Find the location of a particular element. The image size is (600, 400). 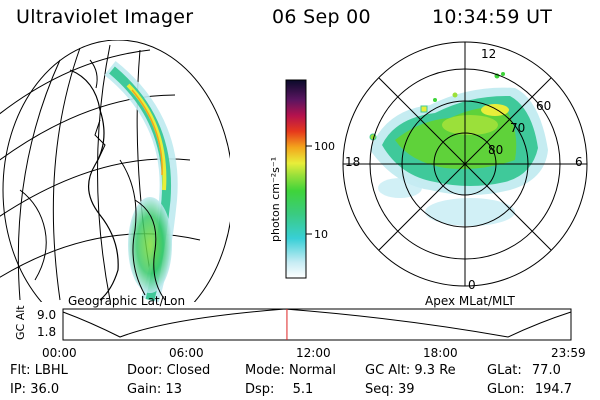

seq-field: Seq: 39 is located at coordinates (390, 389).